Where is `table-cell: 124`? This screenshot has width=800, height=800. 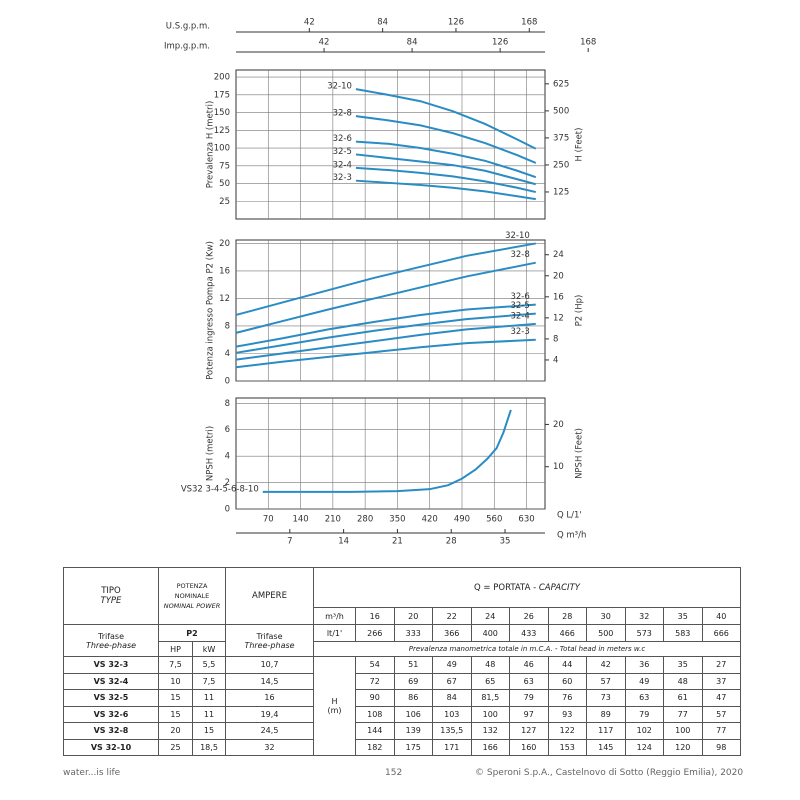
table-cell: 124 is located at coordinates (644, 747).